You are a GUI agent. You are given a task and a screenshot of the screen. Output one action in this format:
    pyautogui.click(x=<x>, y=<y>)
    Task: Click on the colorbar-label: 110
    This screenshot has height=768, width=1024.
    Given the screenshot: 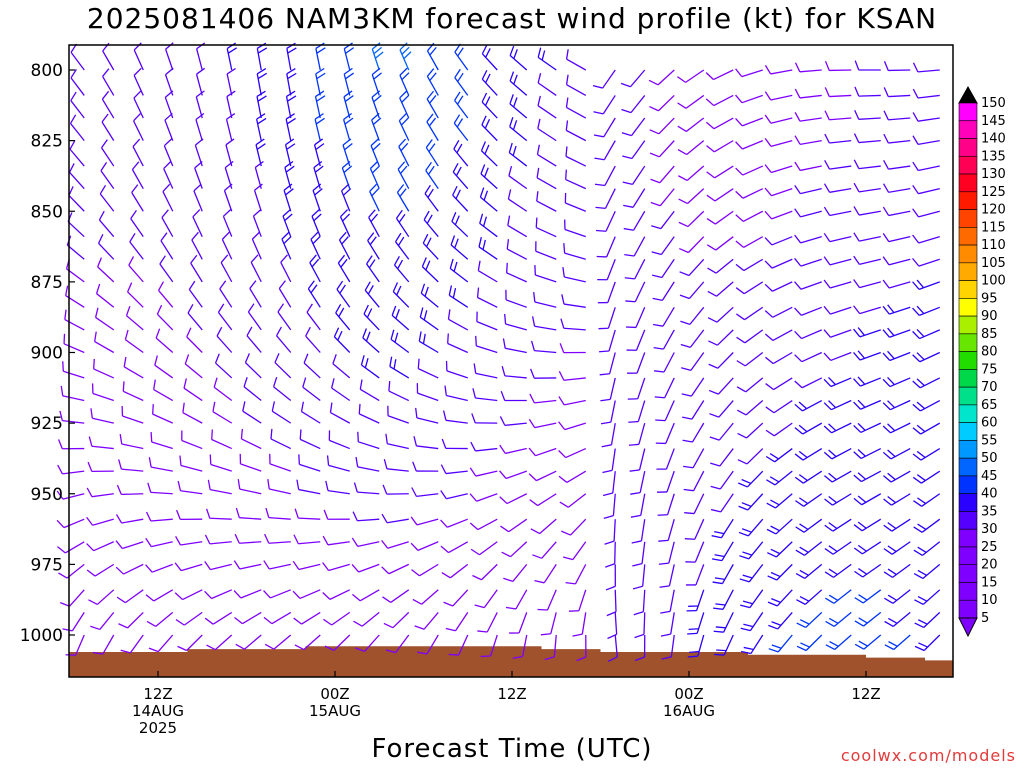 What is the action you would take?
    pyautogui.click(x=993, y=245)
    